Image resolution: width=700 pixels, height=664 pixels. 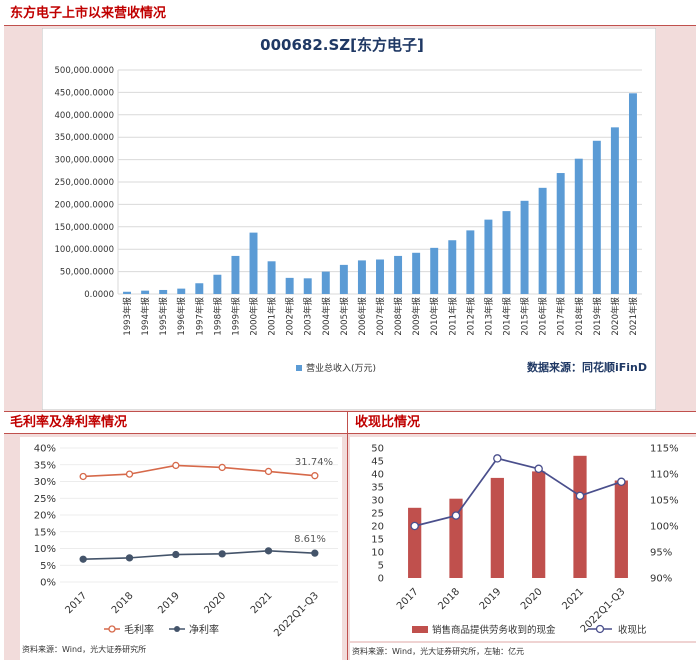 I want to click on margin-y-tick: 30%, so click(x=45, y=482).